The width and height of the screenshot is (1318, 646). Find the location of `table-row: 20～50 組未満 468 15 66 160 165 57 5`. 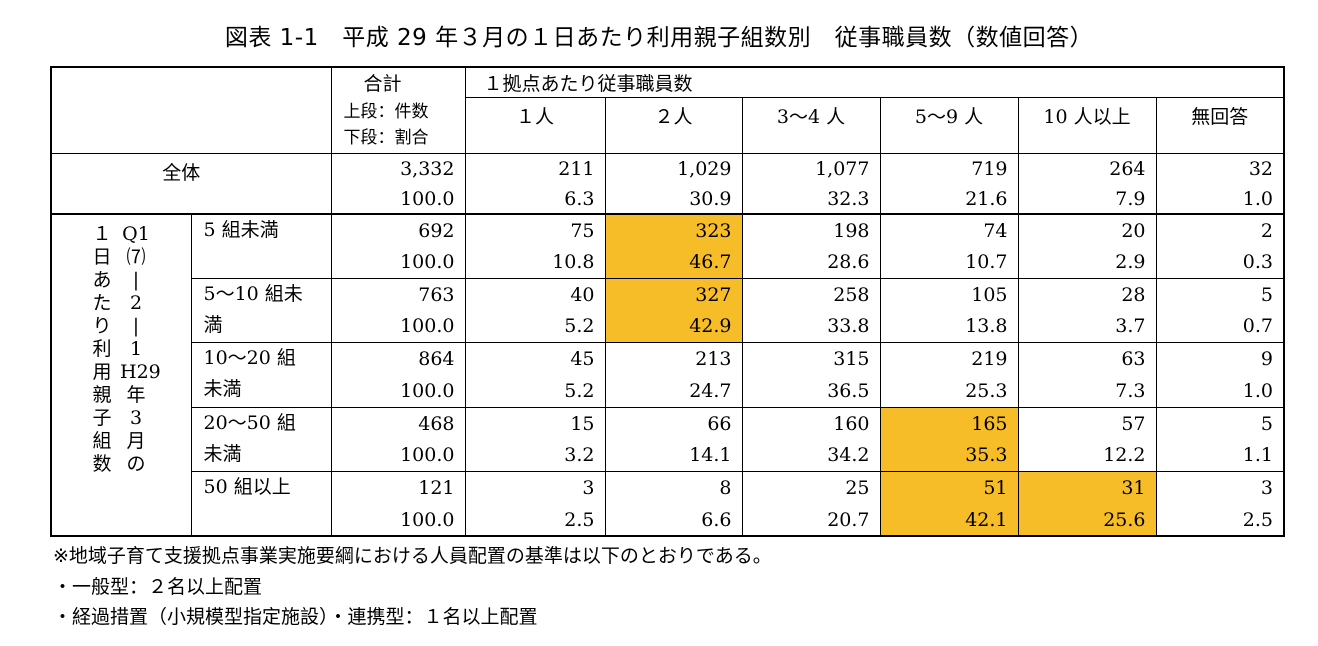

table-row: 20～50 組未満 468 15 66 160 165 57 5 is located at coordinates (668, 439).